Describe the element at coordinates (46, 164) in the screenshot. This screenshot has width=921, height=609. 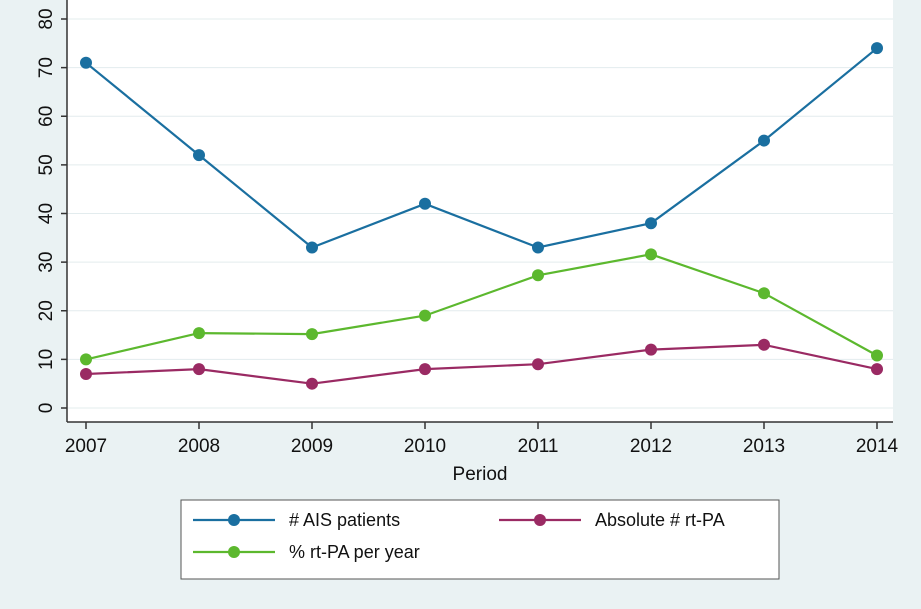
I see `y-tick-label: 50` at that location.